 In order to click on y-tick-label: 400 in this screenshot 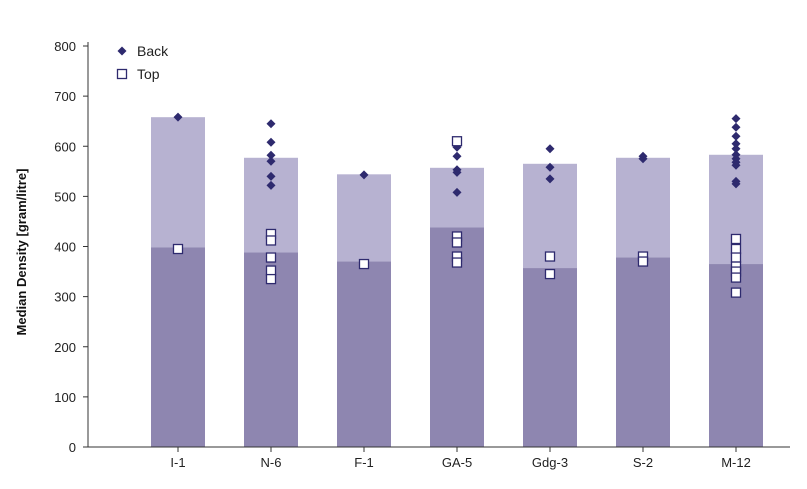, I will do `click(65, 247)`.